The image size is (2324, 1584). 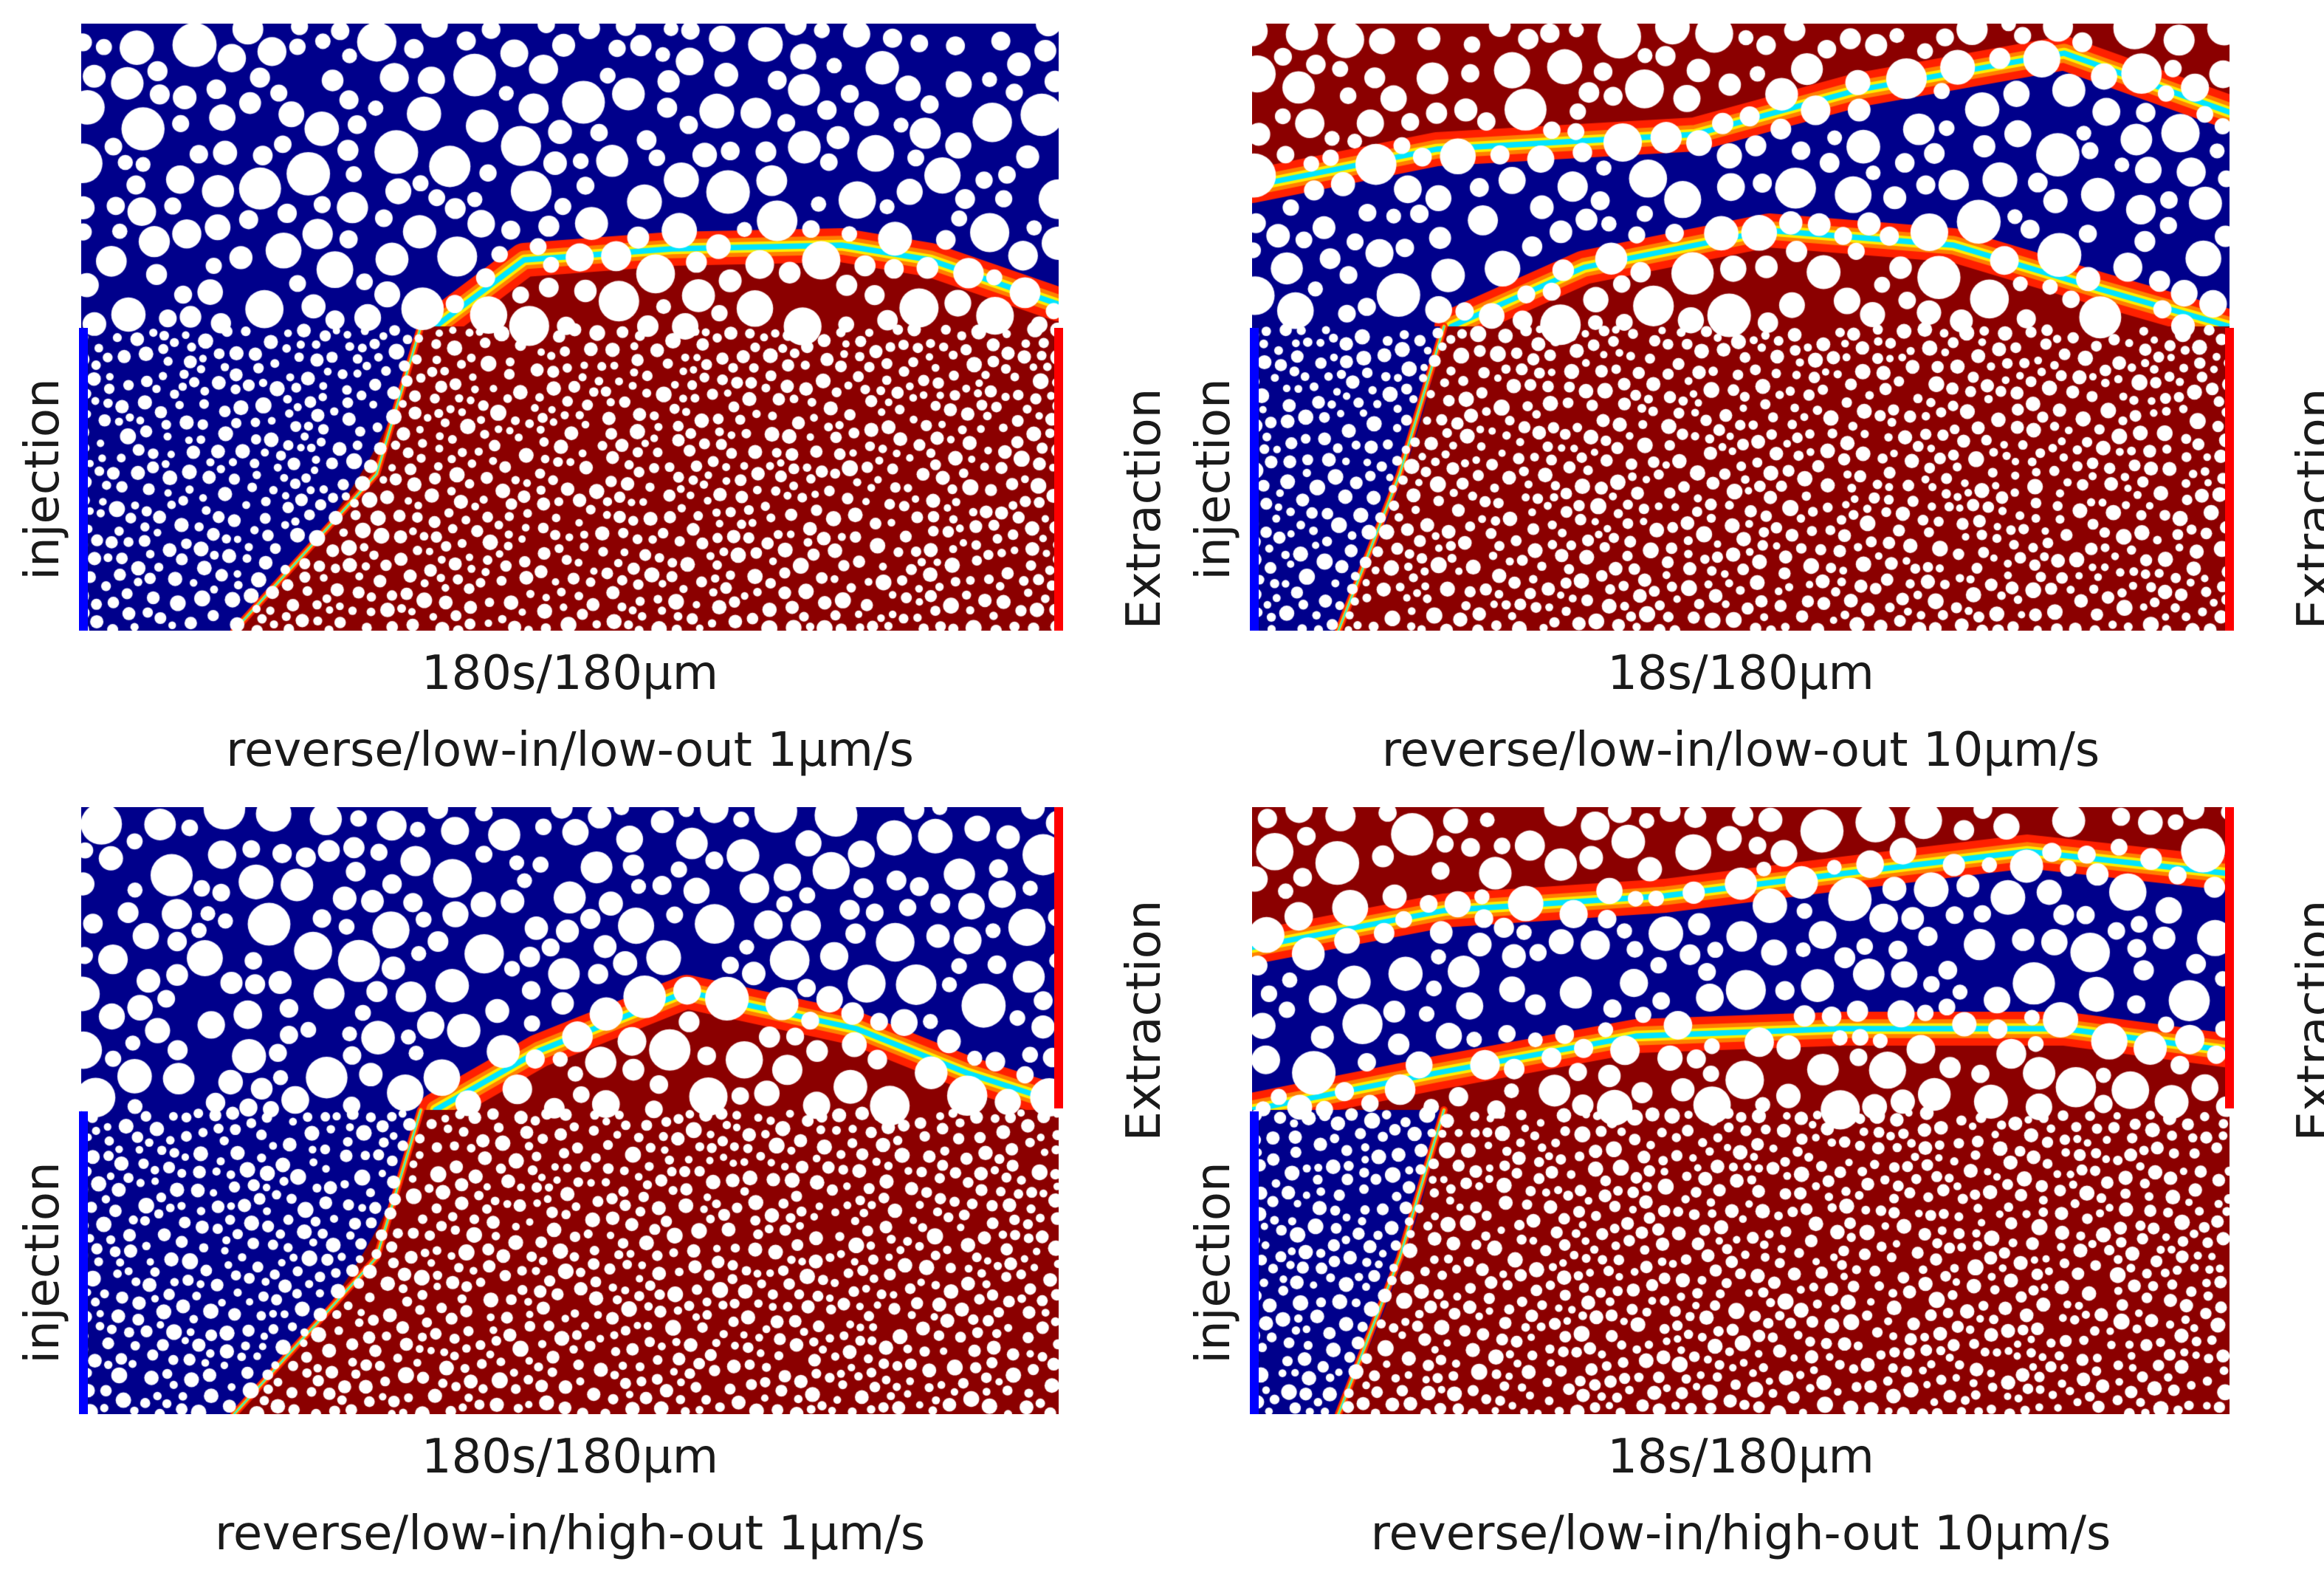 I want to click on scenario-label: reverse/low-in/high-out 1µm/s, so click(x=570, y=1534).